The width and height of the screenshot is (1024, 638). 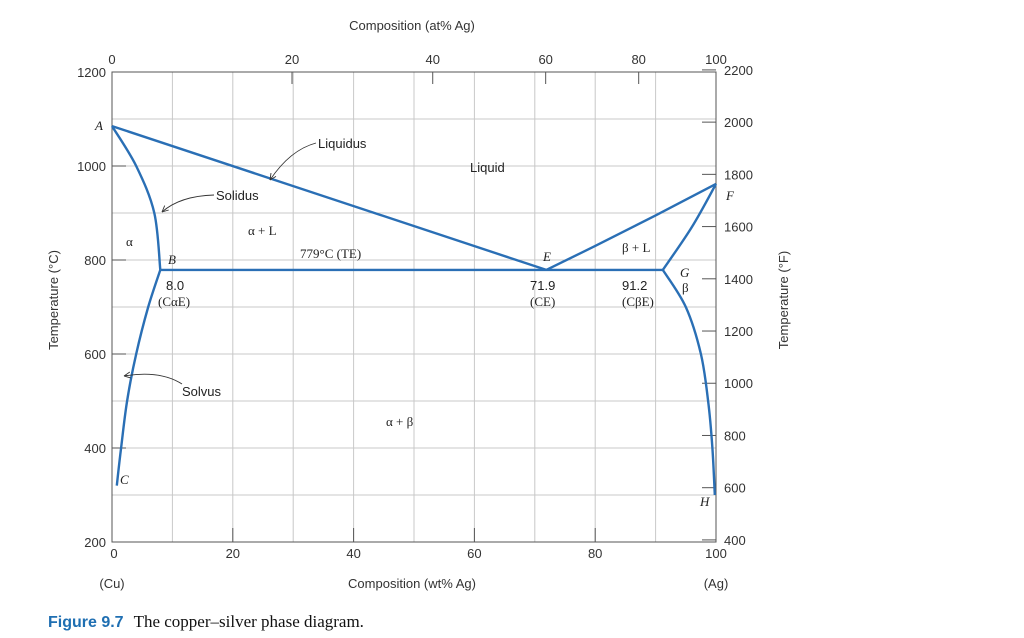 I want to click on right-tick-label: 1600, so click(x=738, y=227).